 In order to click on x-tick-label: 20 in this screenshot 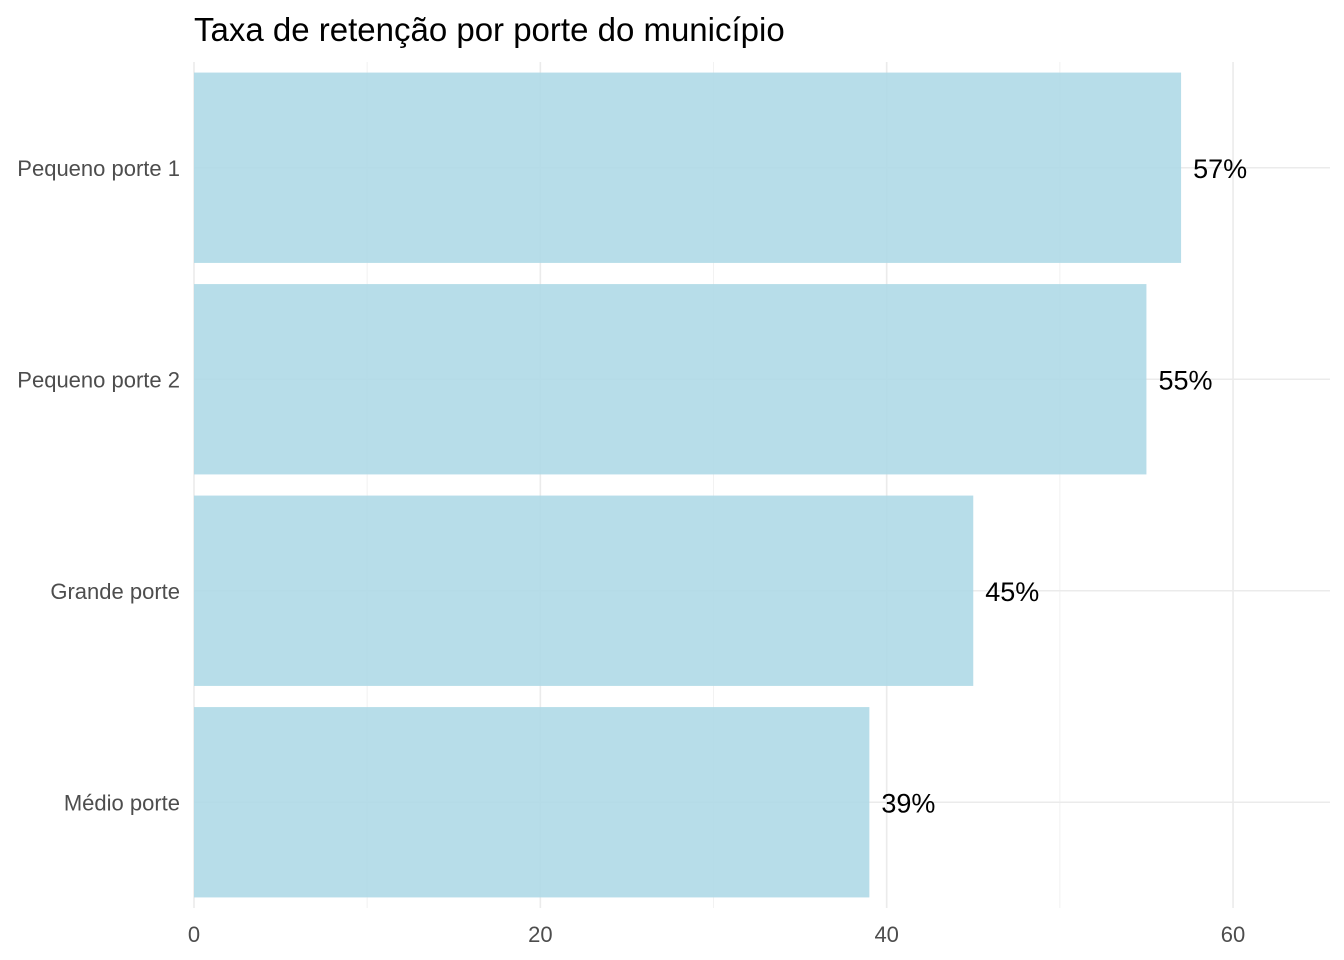, I will do `click(540, 934)`.